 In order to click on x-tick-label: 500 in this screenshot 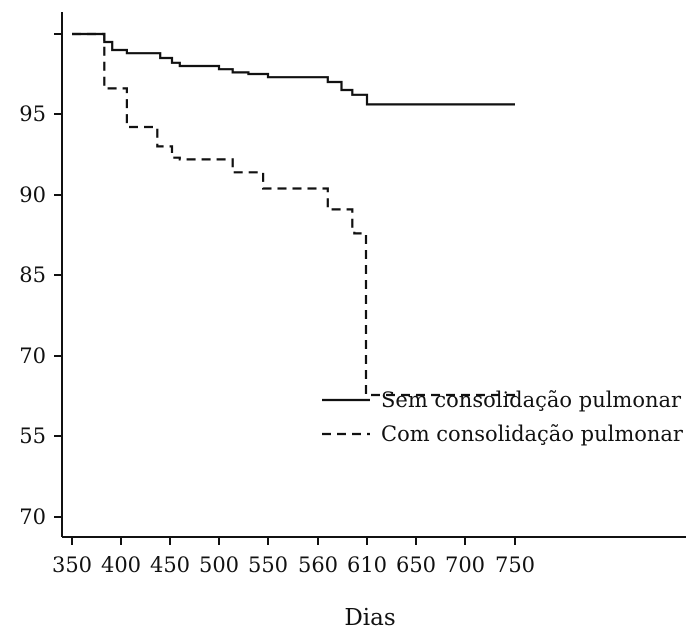, I will do `click(219, 565)`.